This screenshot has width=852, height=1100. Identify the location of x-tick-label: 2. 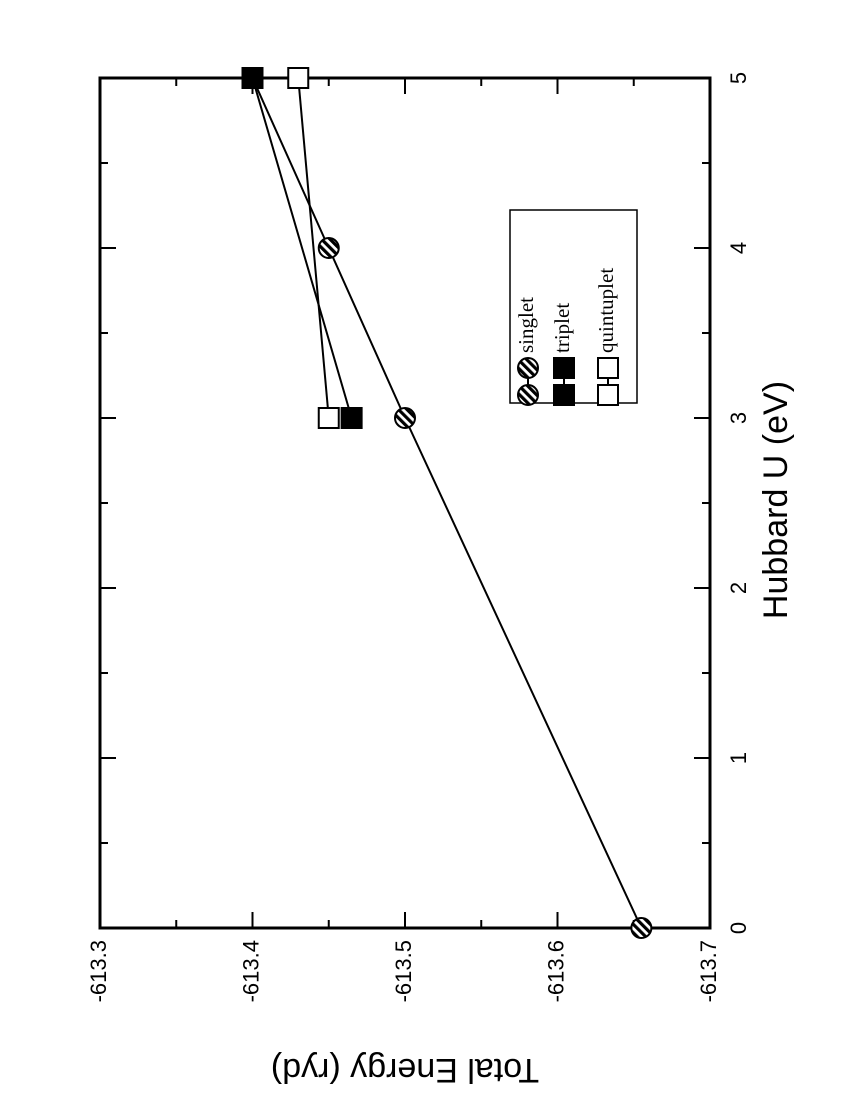
(738, 588).